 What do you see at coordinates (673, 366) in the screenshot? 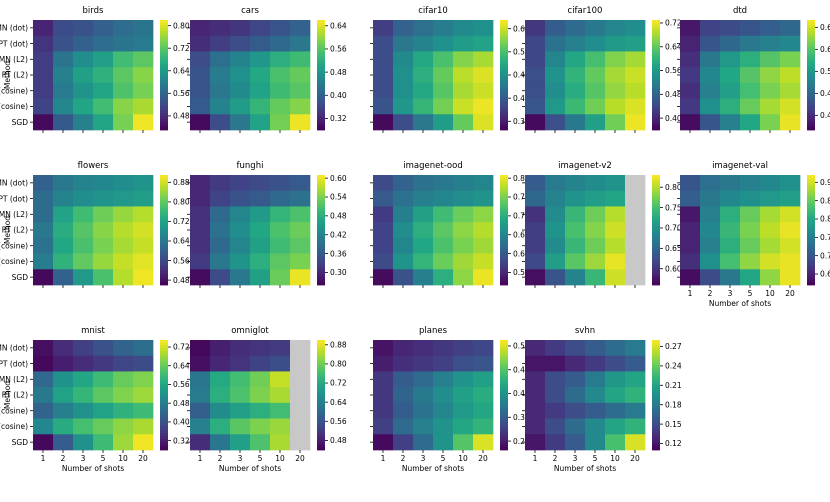
I see `colorbar-tick-label: 0.24` at bounding box center [673, 366].